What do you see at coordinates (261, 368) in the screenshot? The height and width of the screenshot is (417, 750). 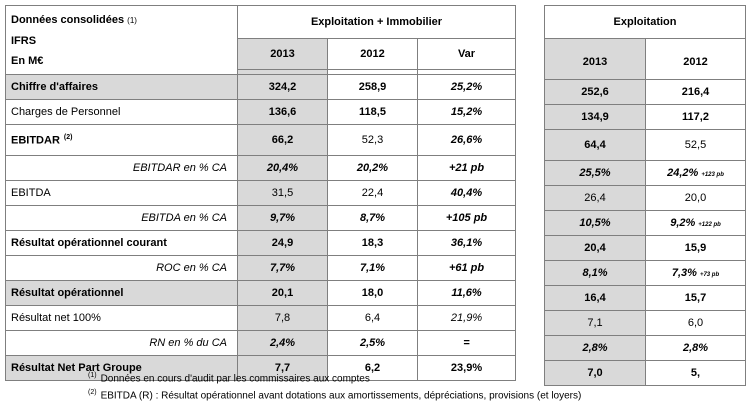 I see `table-row: Résultat Net Part Groupe 7,7 6,2 23,9%` at bounding box center [261, 368].